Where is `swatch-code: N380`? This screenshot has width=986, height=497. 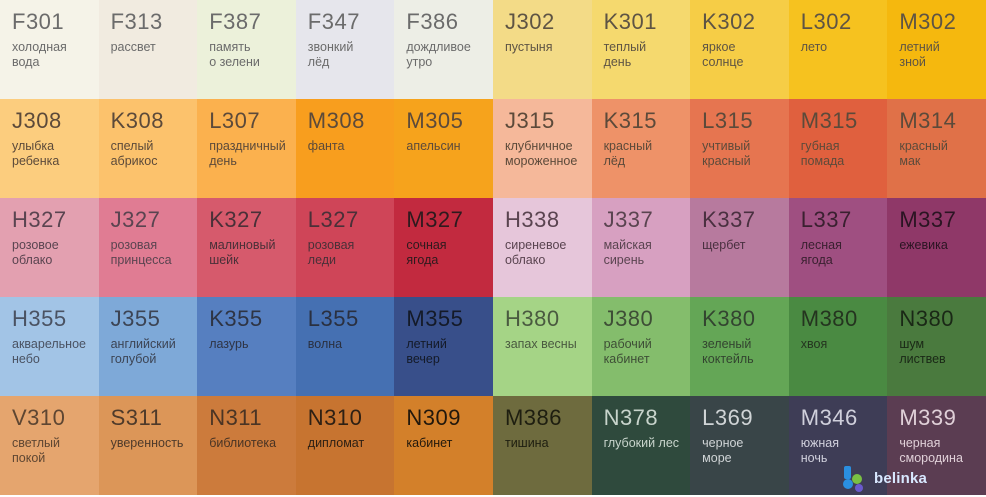
swatch-code: N380 is located at coordinates (926, 318).